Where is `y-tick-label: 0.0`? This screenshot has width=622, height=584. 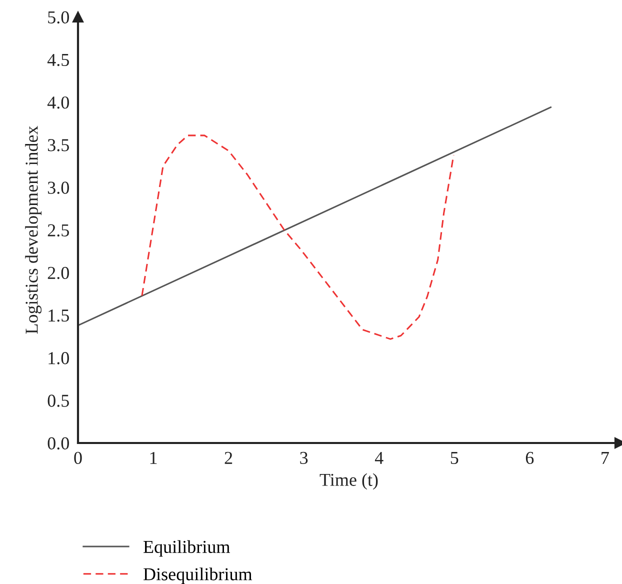 y-tick-label: 0.0 is located at coordinates (58, 443).